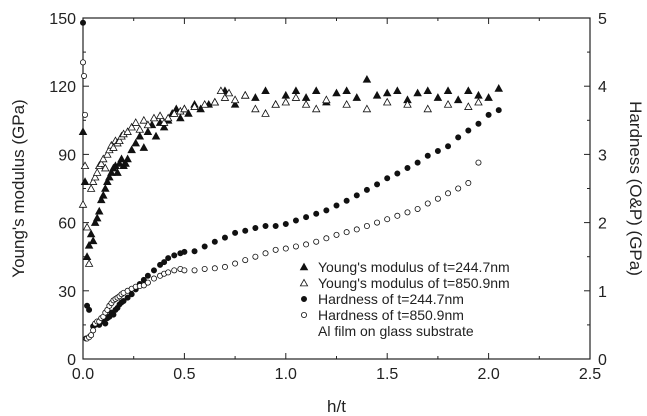  Describe the element at coordinates (602, 292) in the screenshot. I see `y2-tick-label: 1` at that location.